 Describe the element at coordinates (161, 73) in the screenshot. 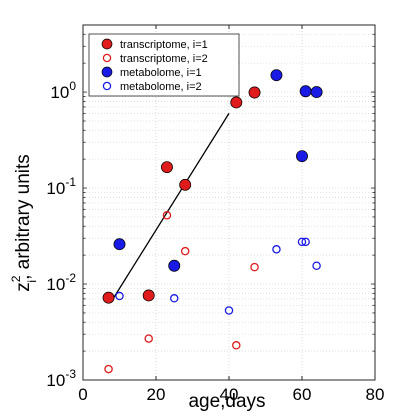

I see `legend-entry-3: metabolome, i=1` at that location.